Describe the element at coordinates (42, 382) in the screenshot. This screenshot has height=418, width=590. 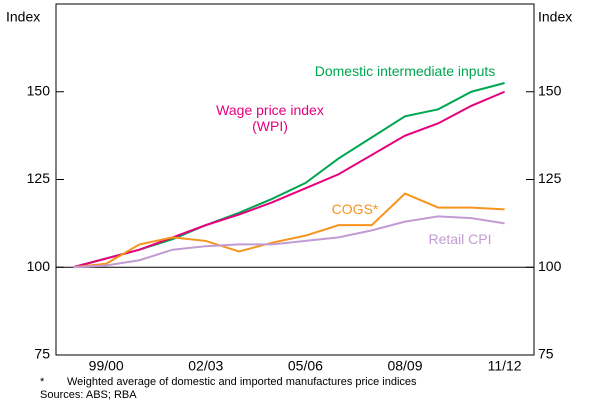
I see `footnote-marker: *` at that location.